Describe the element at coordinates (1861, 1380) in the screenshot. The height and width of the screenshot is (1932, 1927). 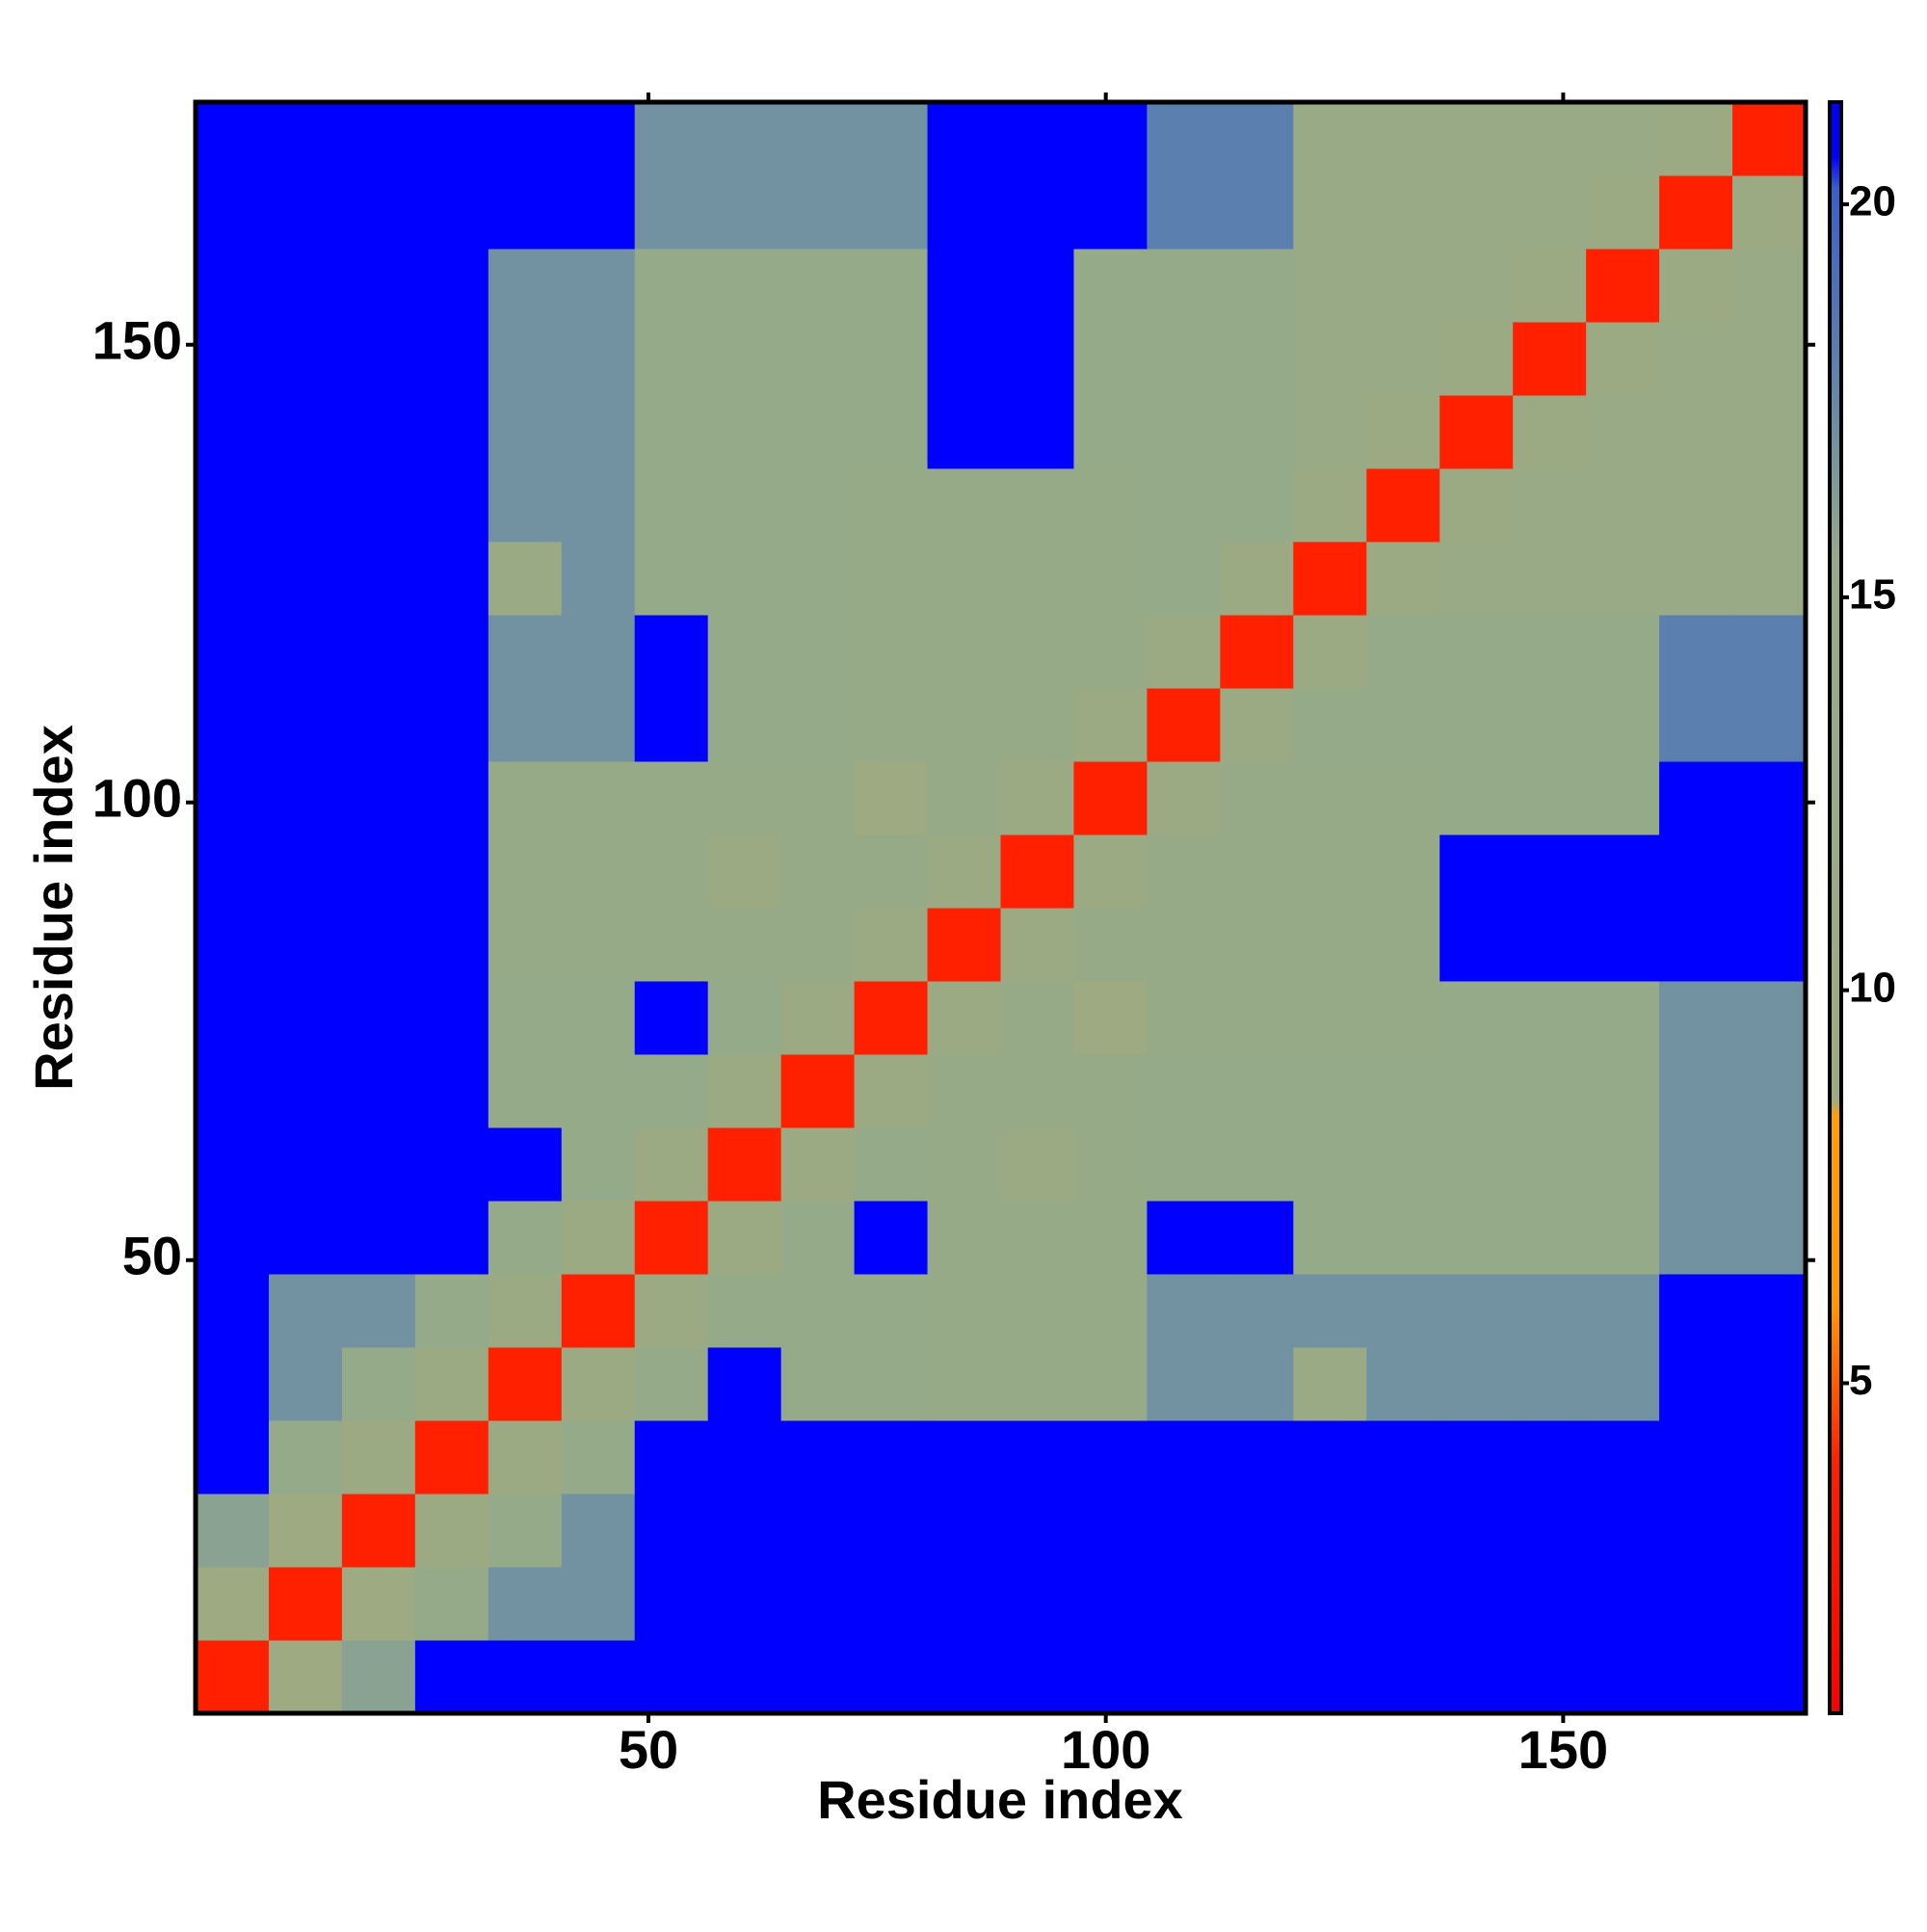
I see `colorbar-tick-label: 5` at that location.